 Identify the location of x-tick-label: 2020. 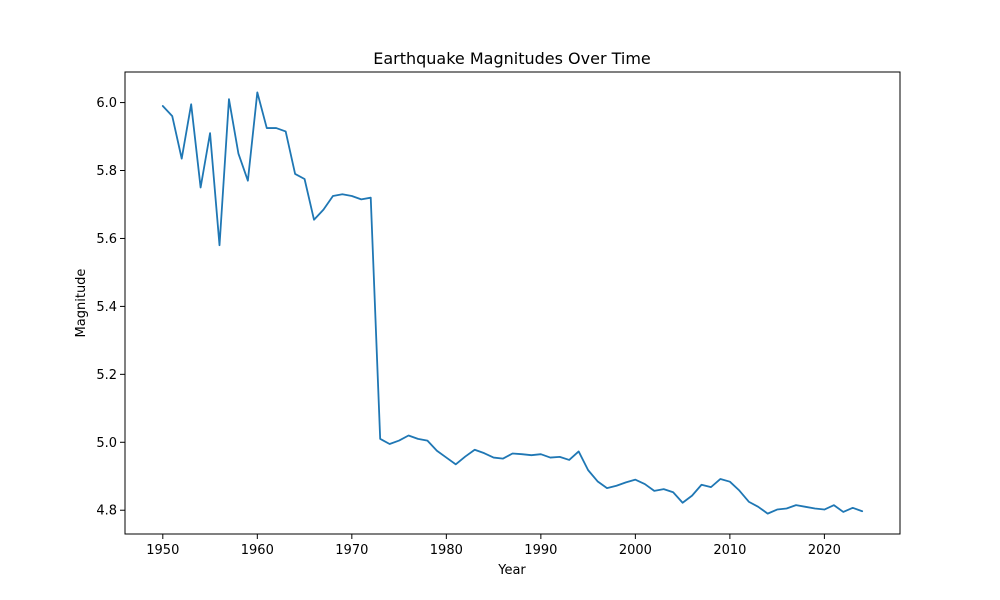
(824, 550).